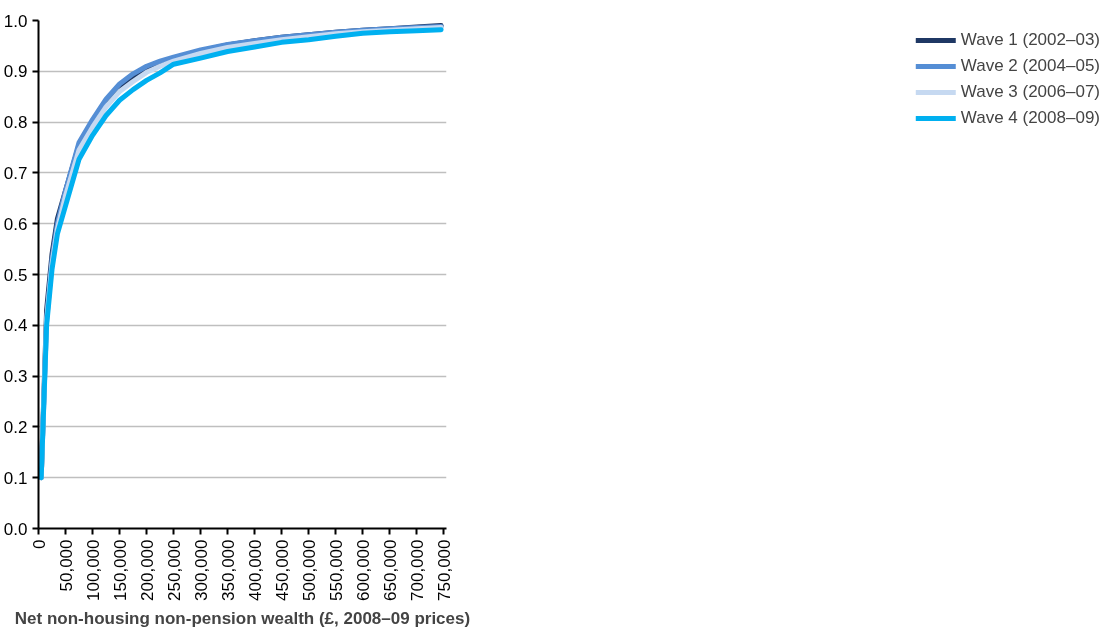 The width and height of the screenshot is (1118, 634). Describe the element at coordinates (15, 224) in the screenshot. I see `y-tick-label: 0.6` at that location.